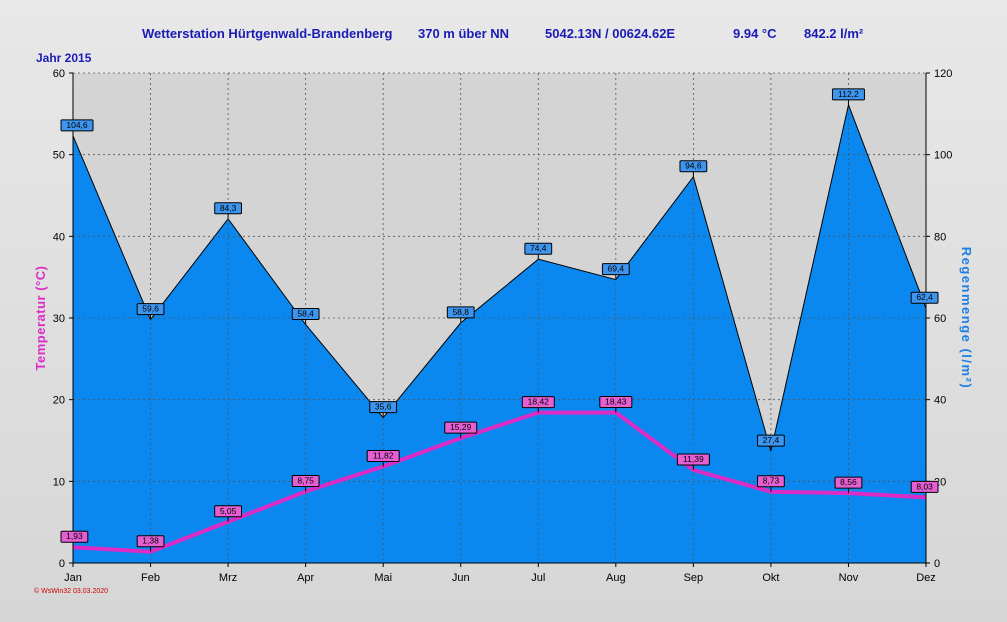  What do you see at coordinates (59, 156) in the screenshot?
I see `y-tick-label-left: 50` at bounding box center [59, 156].